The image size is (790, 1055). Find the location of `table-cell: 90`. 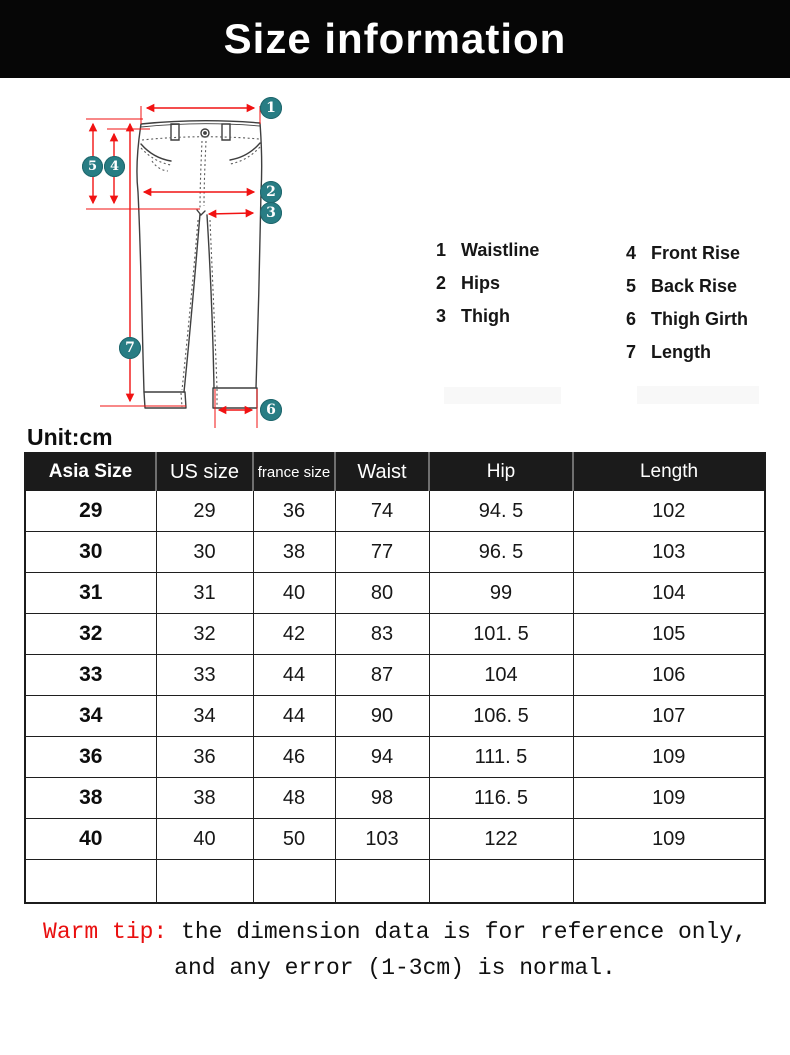

table-cell: 90 is located at coordinates (382, 716).